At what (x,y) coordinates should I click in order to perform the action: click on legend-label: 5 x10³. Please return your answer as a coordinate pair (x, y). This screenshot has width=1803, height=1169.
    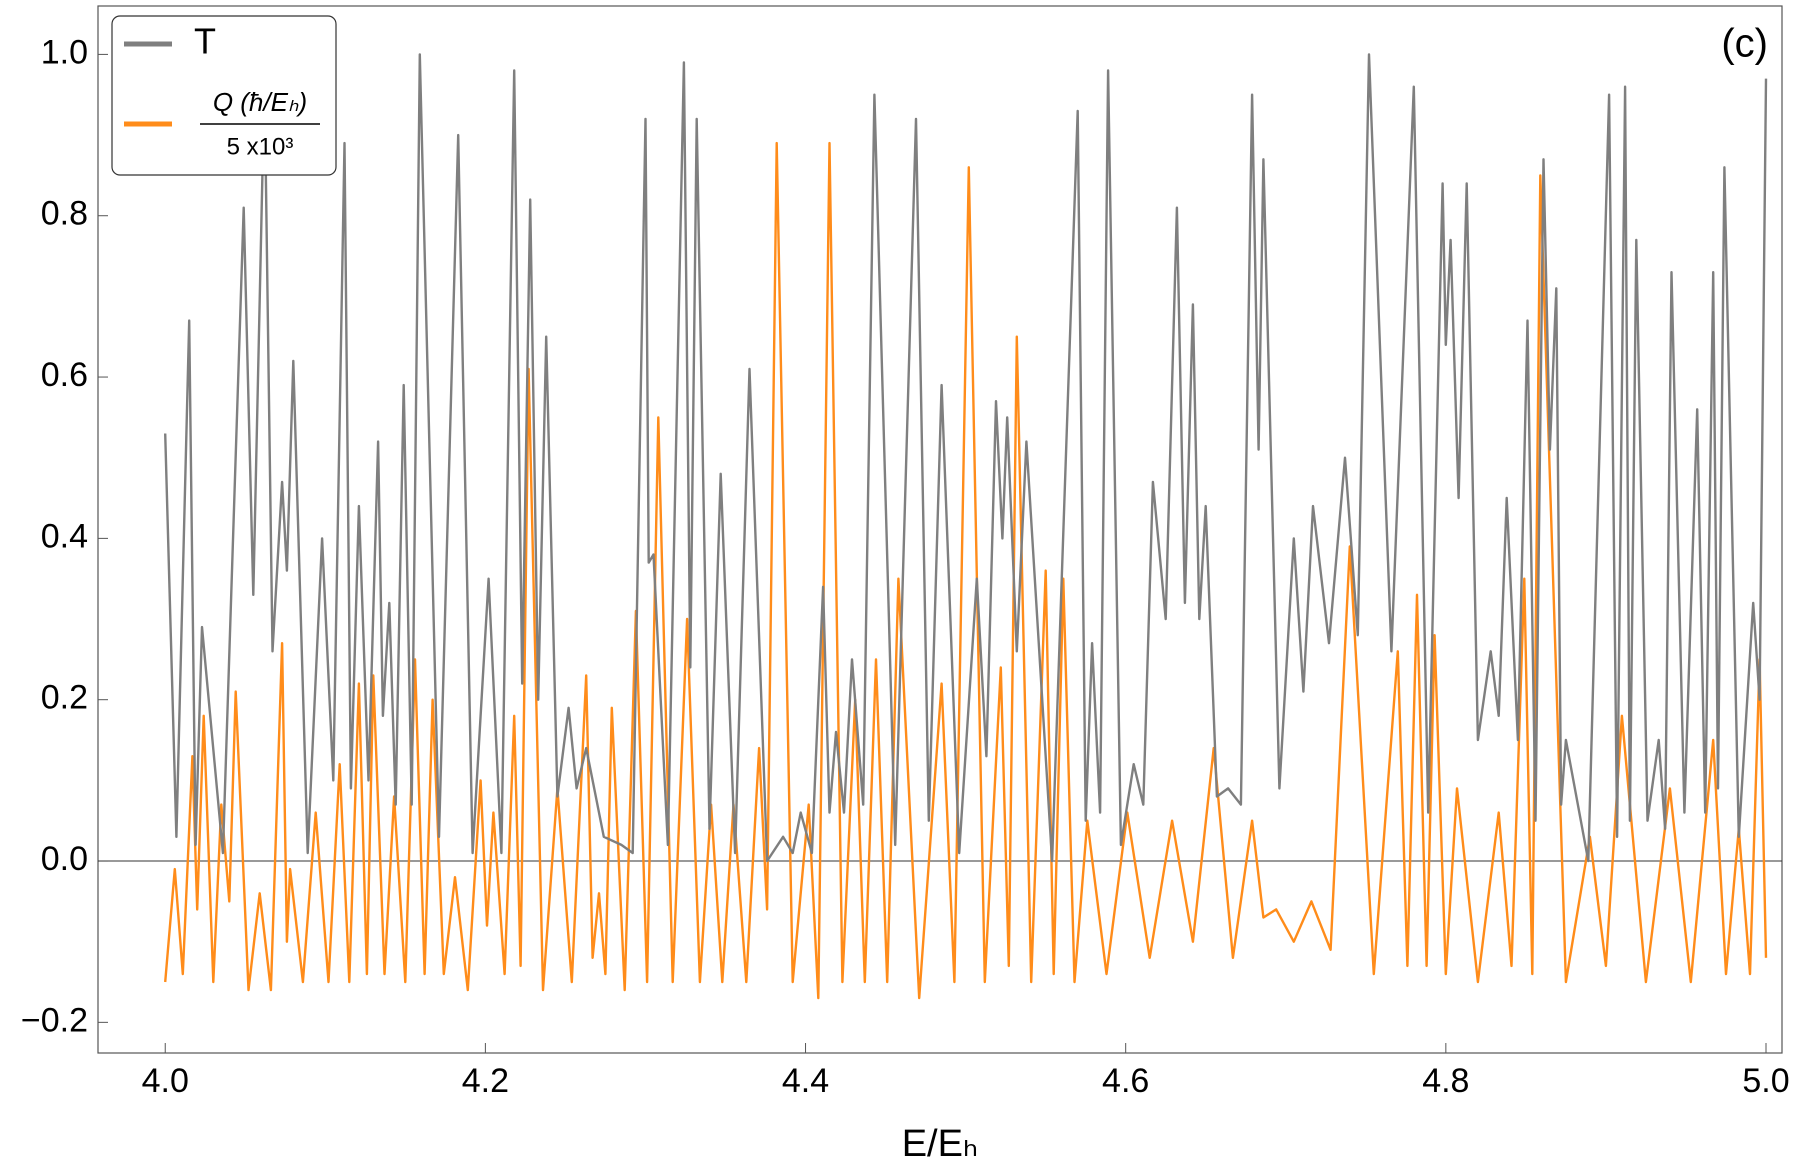
    Looking at the image, I should click on (260, 146).